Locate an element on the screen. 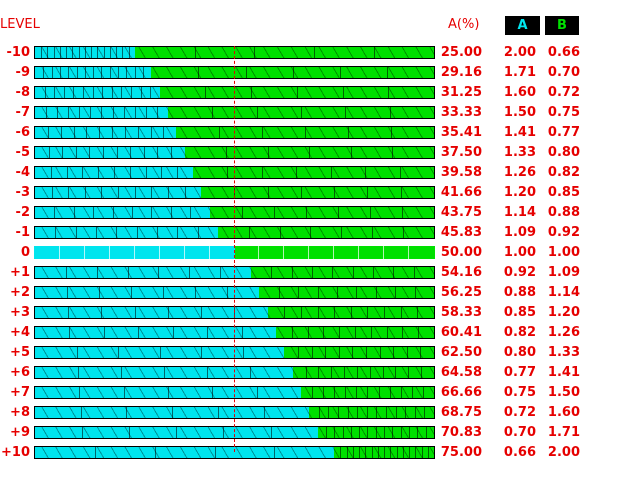 The width and height of the screenshot is (640, 484). b-value: 1.26 is located at coordinates (563, 332).